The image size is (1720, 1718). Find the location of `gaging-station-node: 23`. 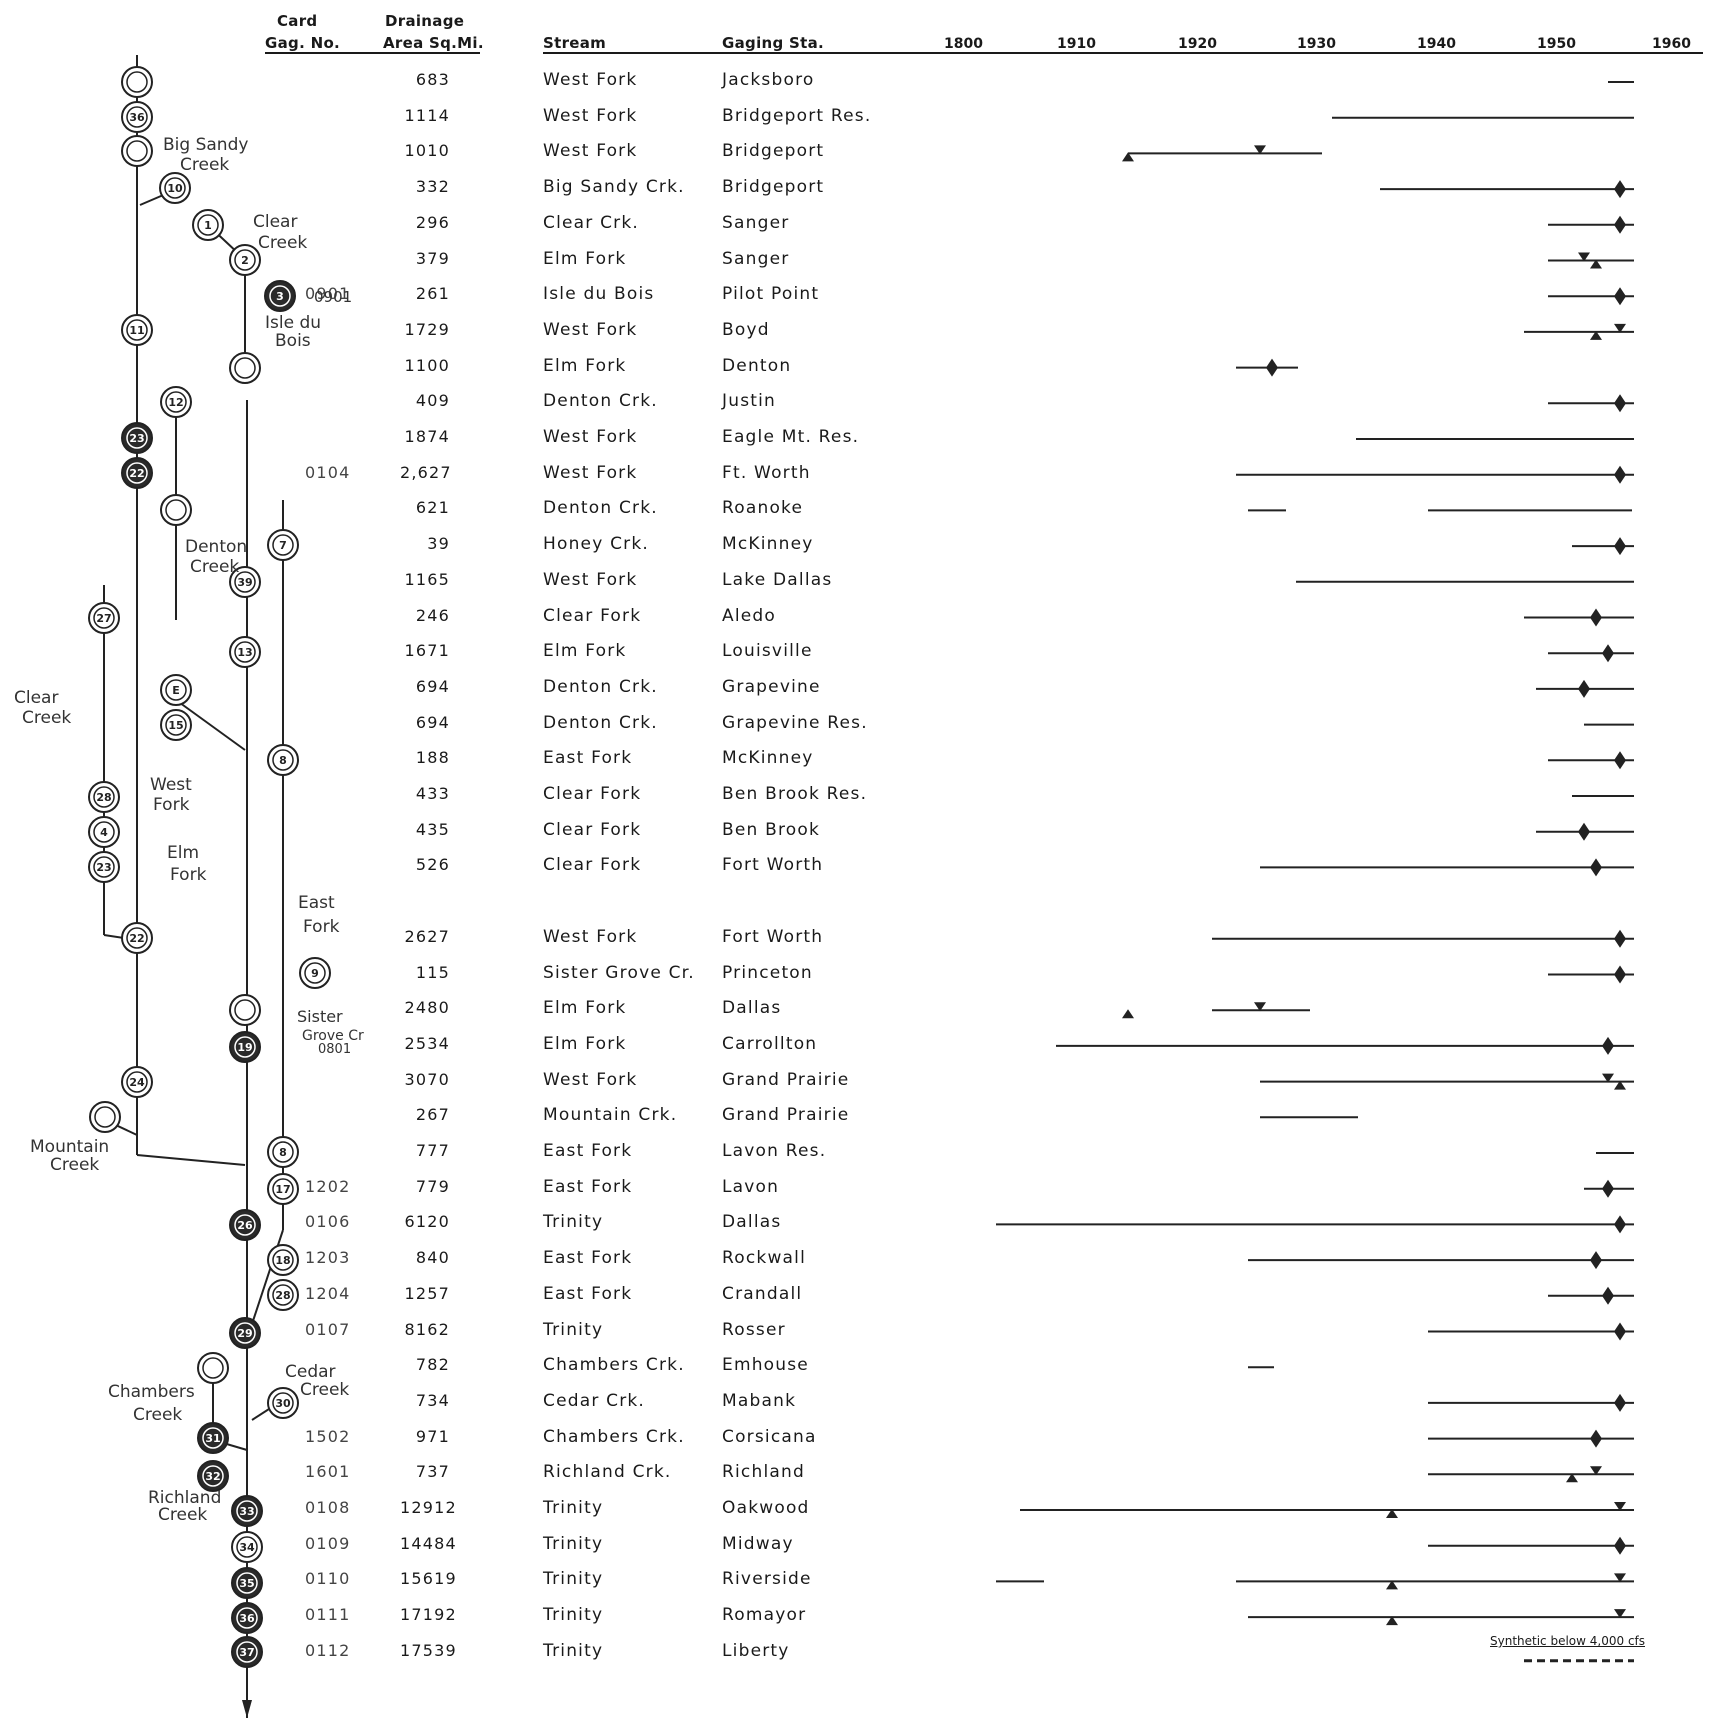

gaging-station-node: 23 is located at coordinates (137, 438).